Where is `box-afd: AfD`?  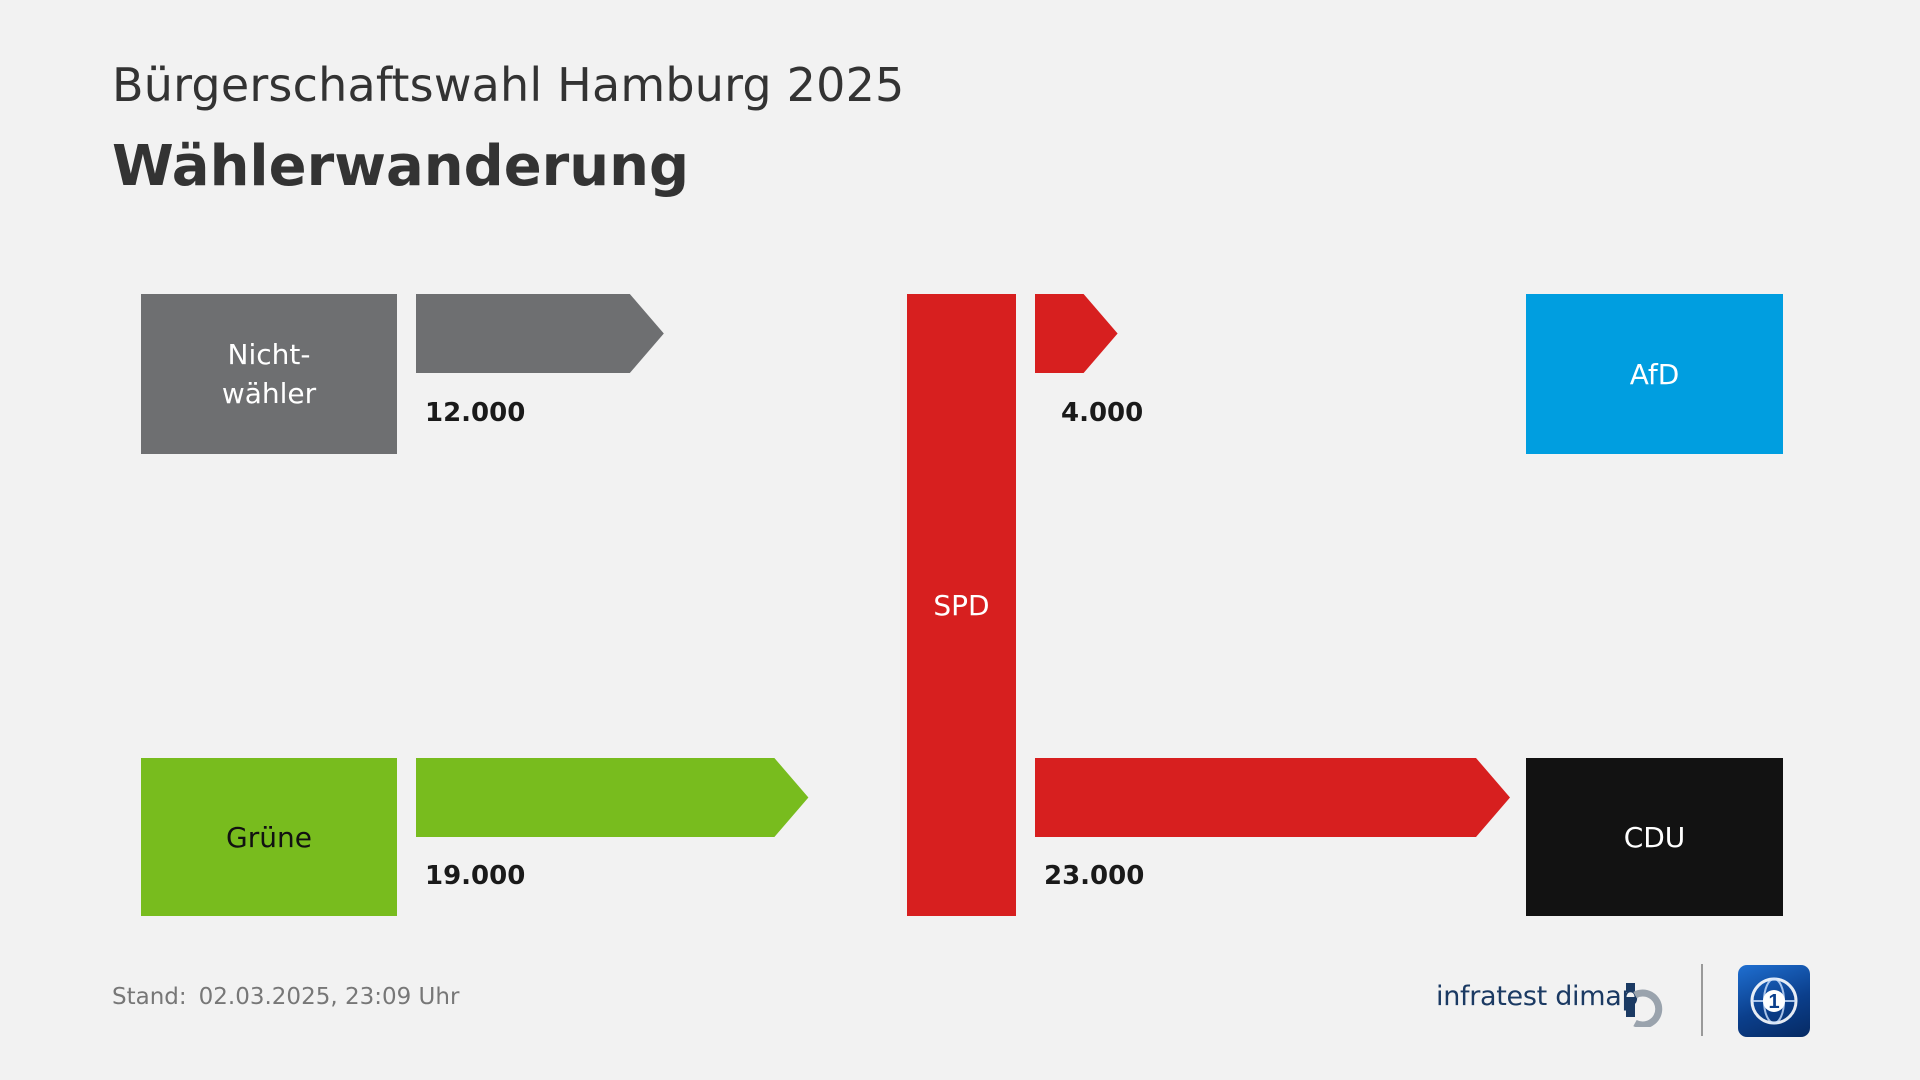
box-afd: AfD is located at coordinates (1654, 374).